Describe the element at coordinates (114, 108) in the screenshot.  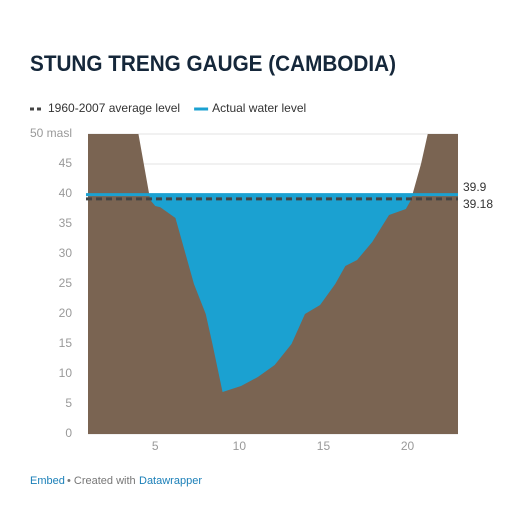
I see `legend-label: 1960-2007 average level` at that location.